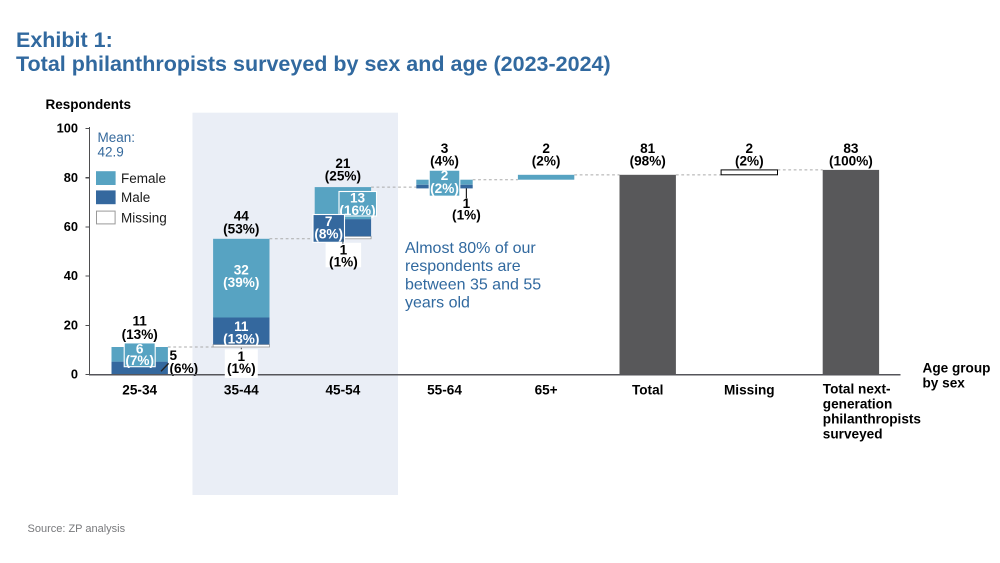  What do you see at coordinates (329, 221) in the screenshot?
I see `svg-text: 7` at bounding box center [329, 221].